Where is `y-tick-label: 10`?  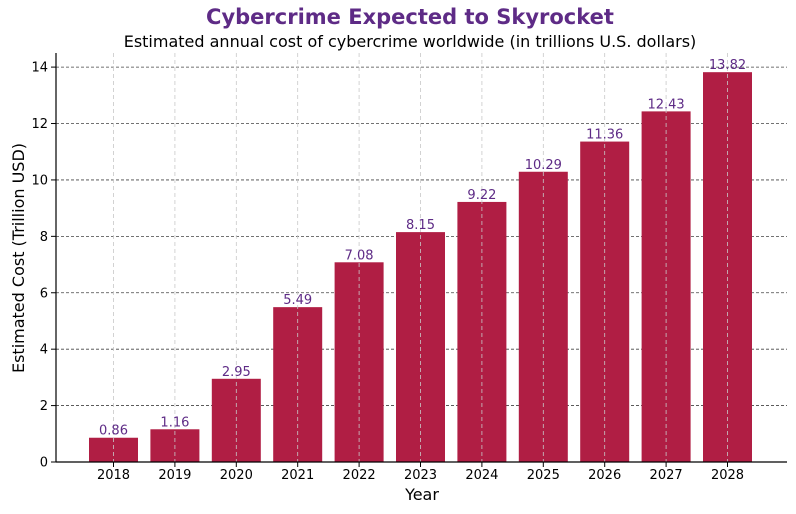 y-tick-label: 10 is located at coordinates (39, 180).